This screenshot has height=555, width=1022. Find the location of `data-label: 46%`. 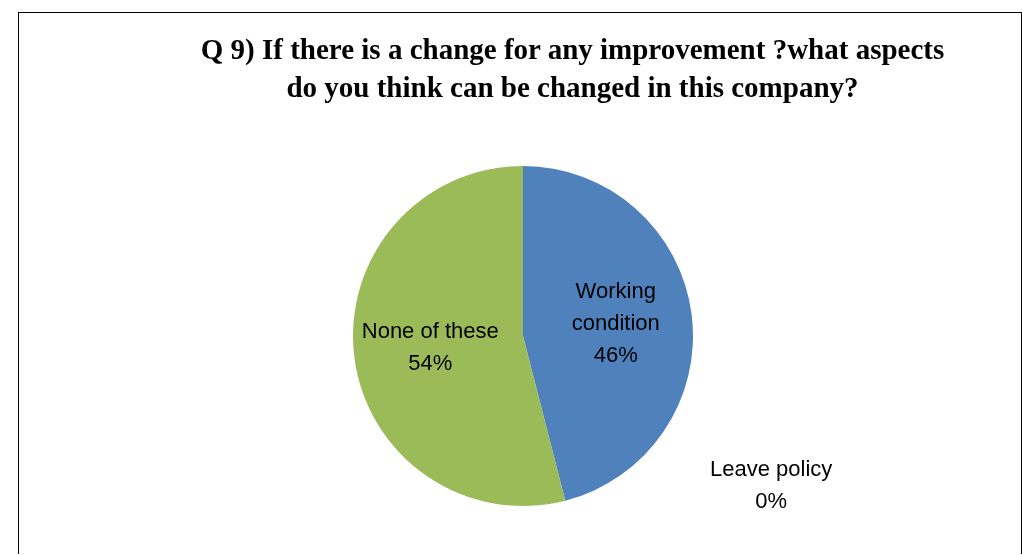

data-label: 46% is located at coordinates (615, 355).